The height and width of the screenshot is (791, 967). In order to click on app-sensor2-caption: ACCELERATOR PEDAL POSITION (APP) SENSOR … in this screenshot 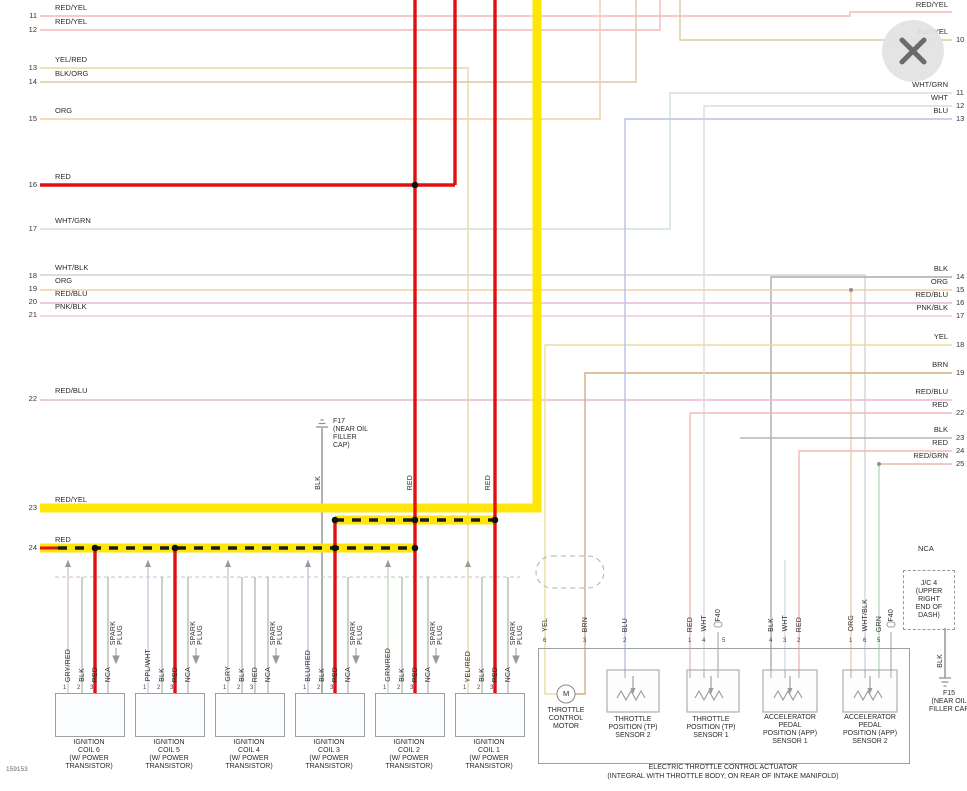, I will do `click(870, 729)`.